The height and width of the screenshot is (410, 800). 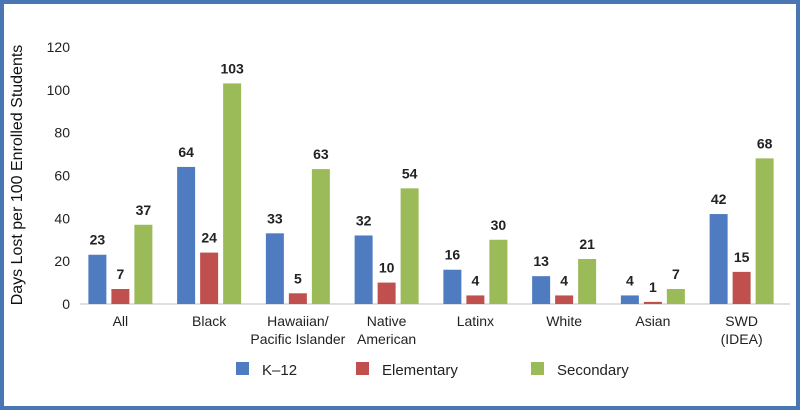 What do you see at coordinates (121, 321) in the screenshot?
I see `category-label: All` at bounding box center [121, 321].